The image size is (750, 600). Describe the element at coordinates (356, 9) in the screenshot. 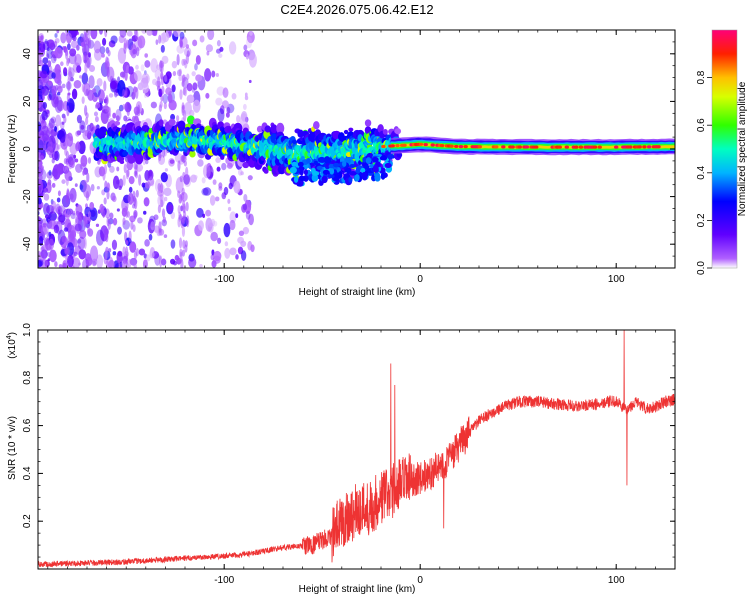

I see `chart-title: C2E4.2026.075.06.42.E12` at that location.